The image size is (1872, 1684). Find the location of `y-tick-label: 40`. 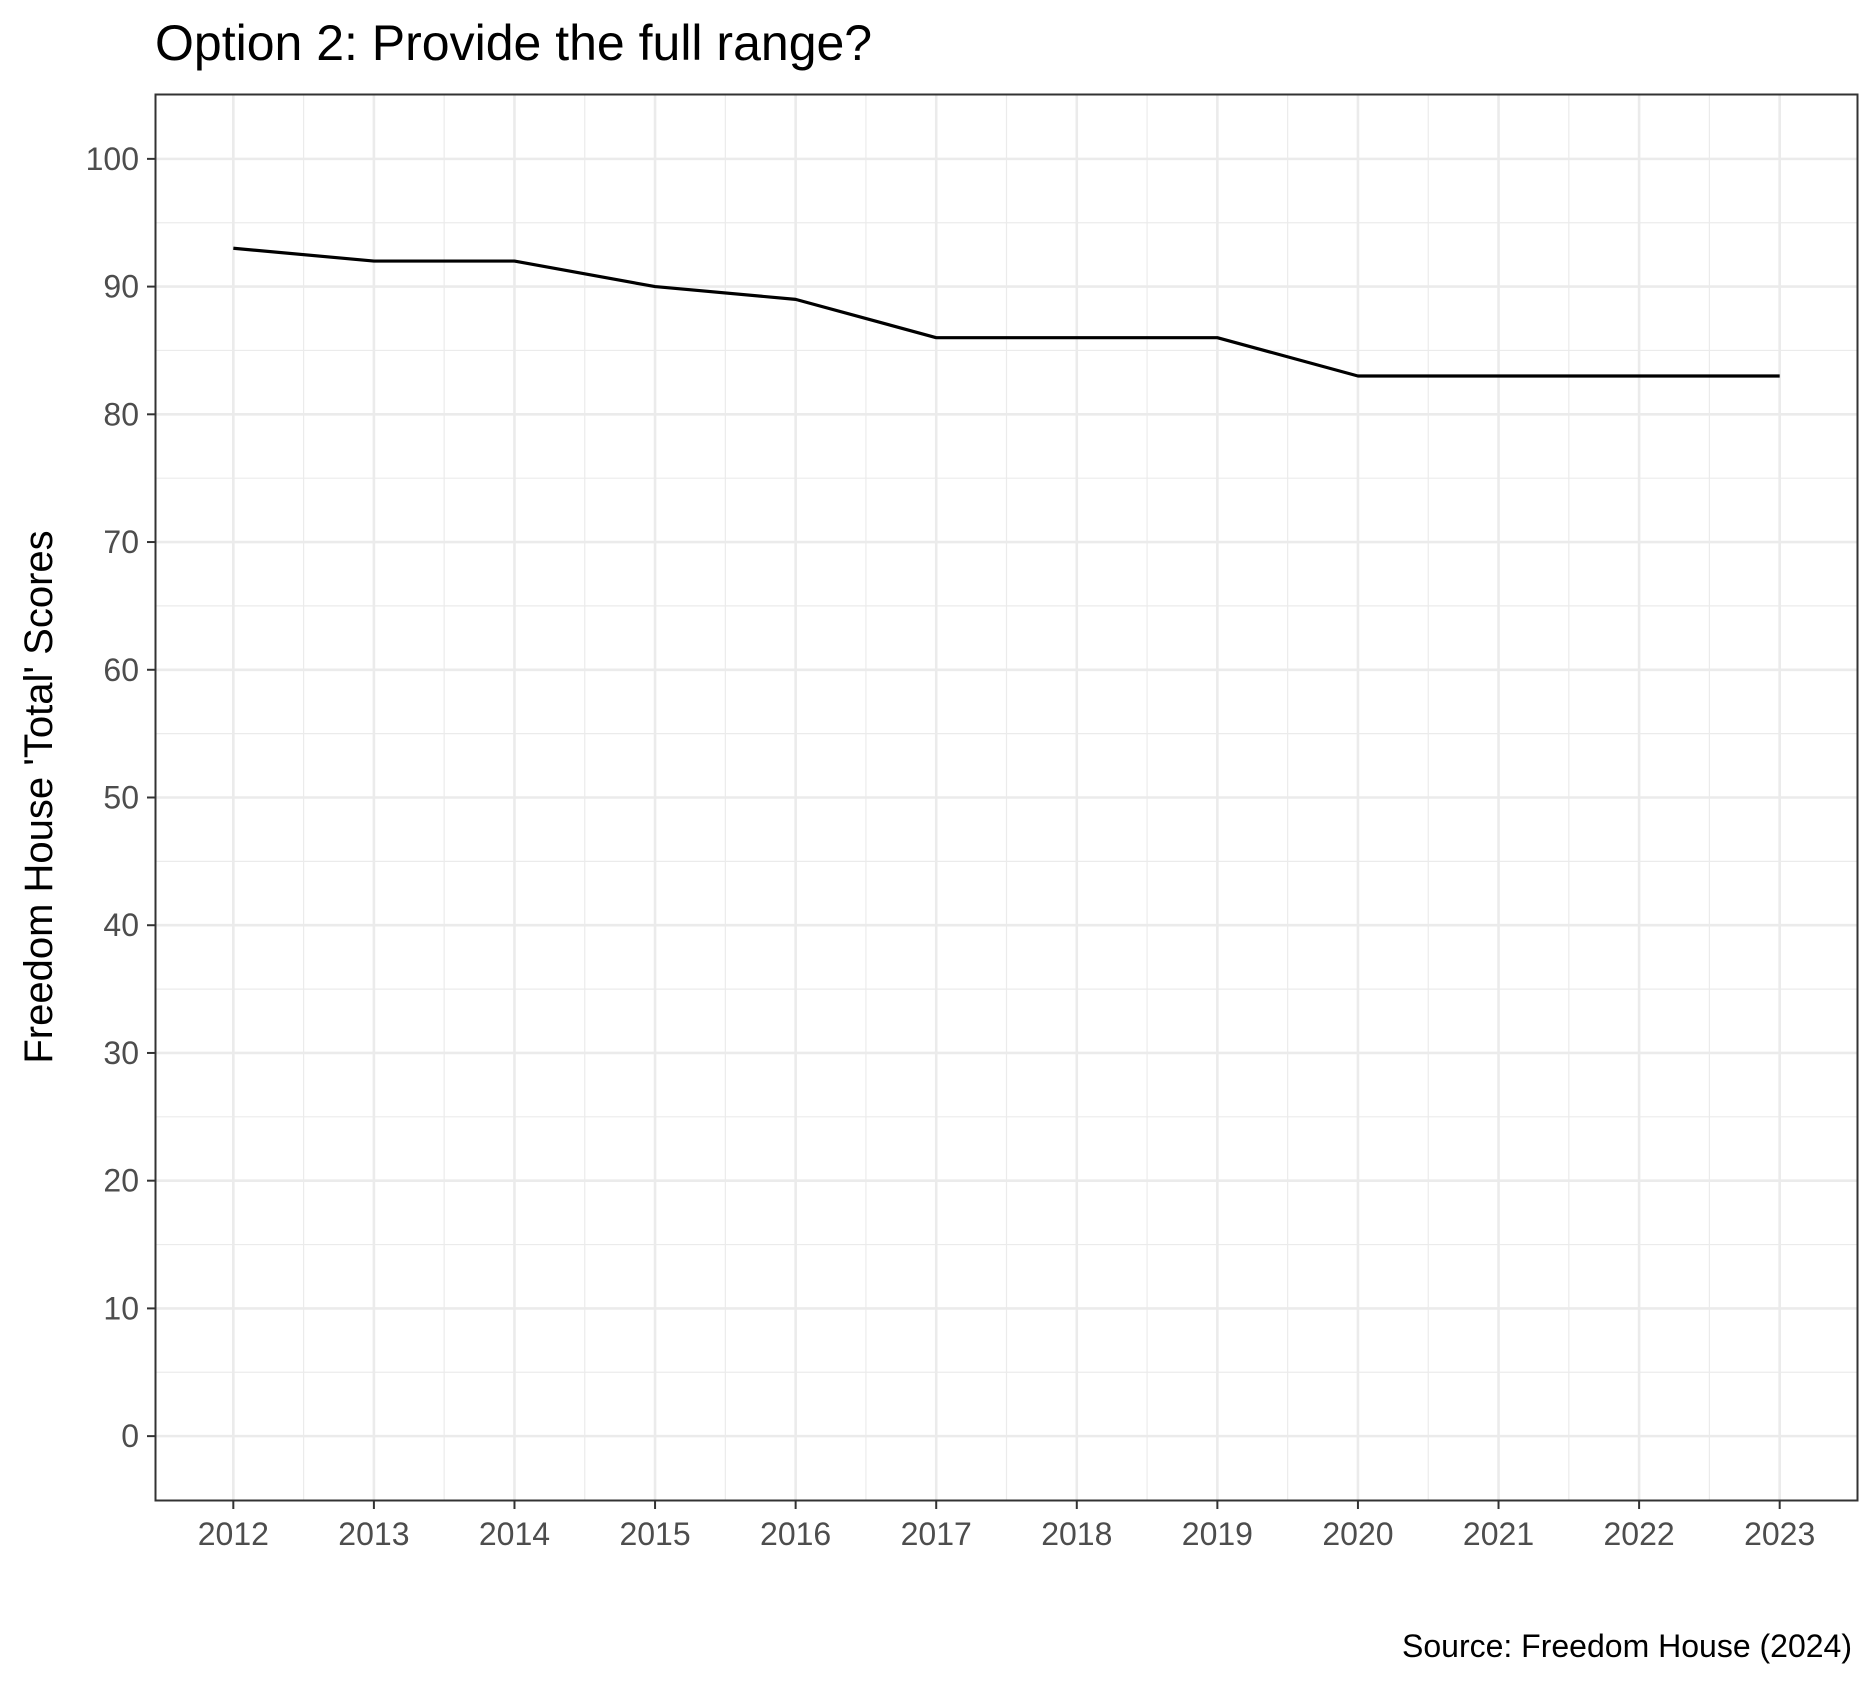

y-tick-label: 40 is located at coordinates (121, 925).